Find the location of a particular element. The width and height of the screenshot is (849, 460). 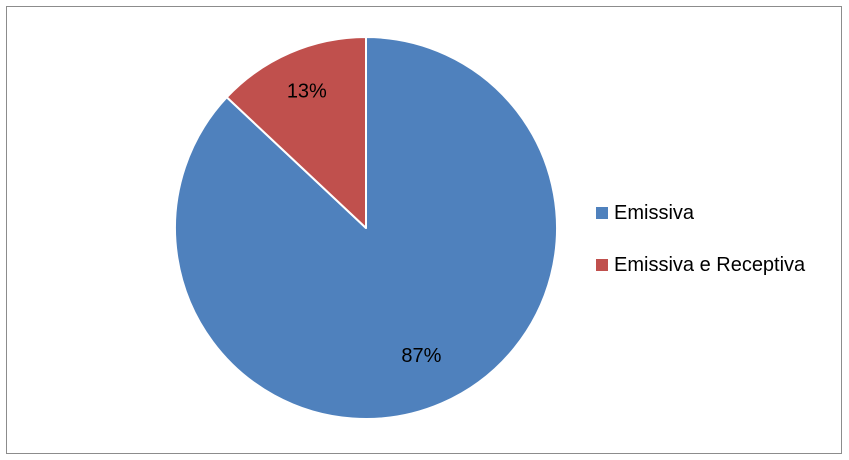

legend-label-emissiva-e-receptiva: Emissiva e Receptiva is located at coordinates (710, 264).